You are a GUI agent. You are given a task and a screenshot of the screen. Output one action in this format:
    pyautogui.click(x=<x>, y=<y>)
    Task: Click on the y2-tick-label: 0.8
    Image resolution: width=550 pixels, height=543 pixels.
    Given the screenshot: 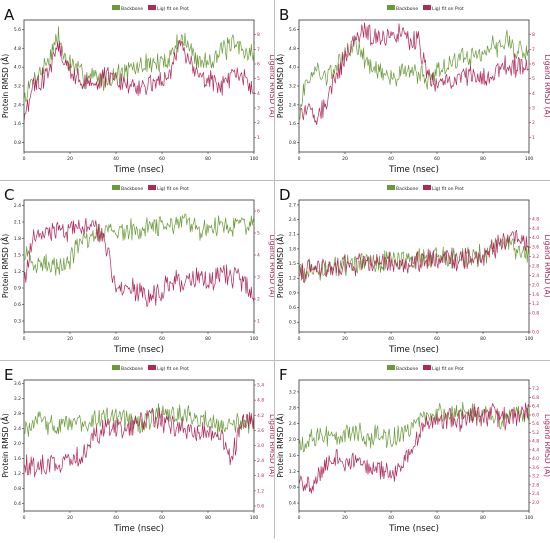 What is the action you would take?
    pyautogui.click(x=535, y=314)
    